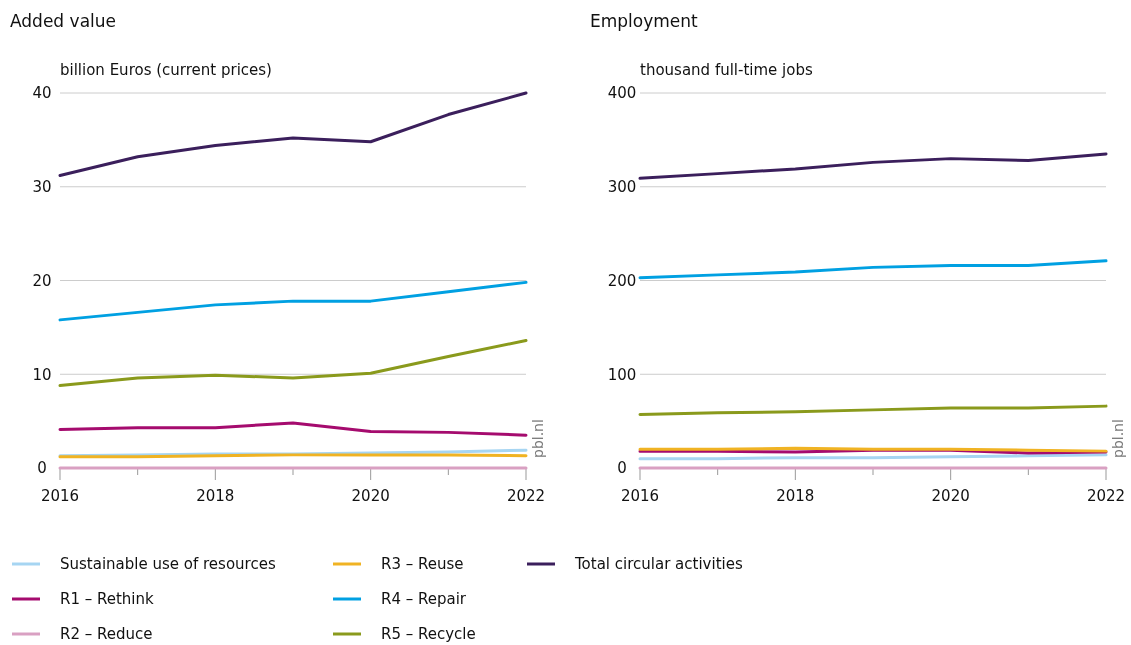 This screenshot has height=645, width=1131. I want to click on chart-title: Employment, so click(644, 21).